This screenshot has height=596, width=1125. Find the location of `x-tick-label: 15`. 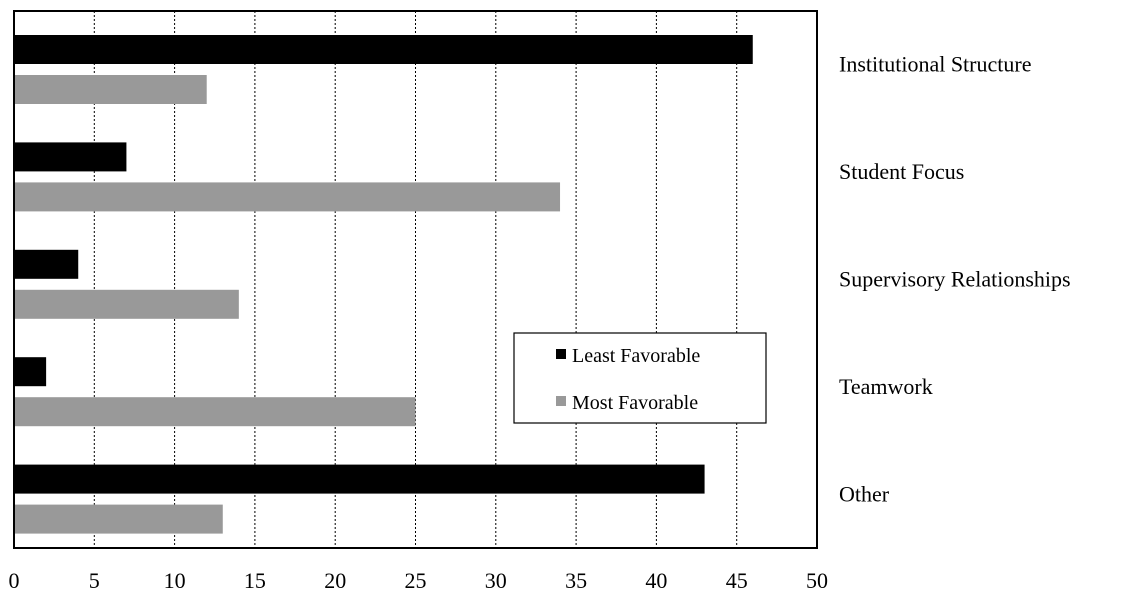

x-tick-label: 15 is located at coordinates (255, 580).